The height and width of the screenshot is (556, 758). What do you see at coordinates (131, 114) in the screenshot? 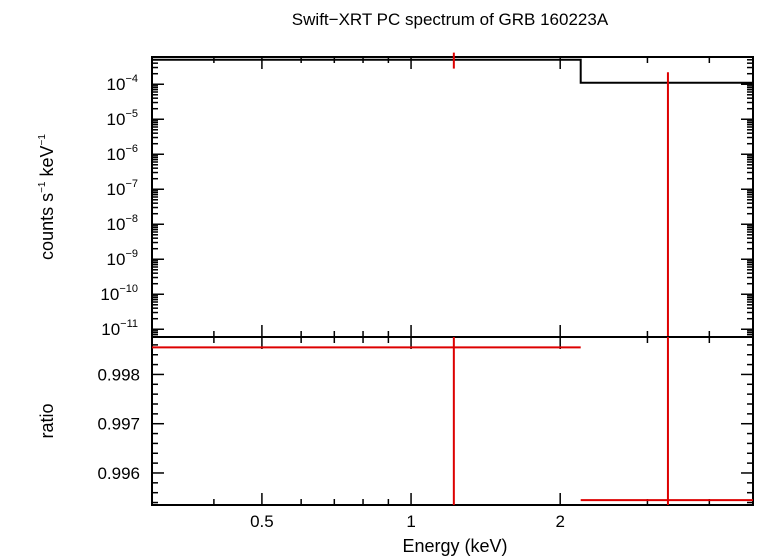
I see `y-tick-exponent: −5` at bounding box center [131, 114].